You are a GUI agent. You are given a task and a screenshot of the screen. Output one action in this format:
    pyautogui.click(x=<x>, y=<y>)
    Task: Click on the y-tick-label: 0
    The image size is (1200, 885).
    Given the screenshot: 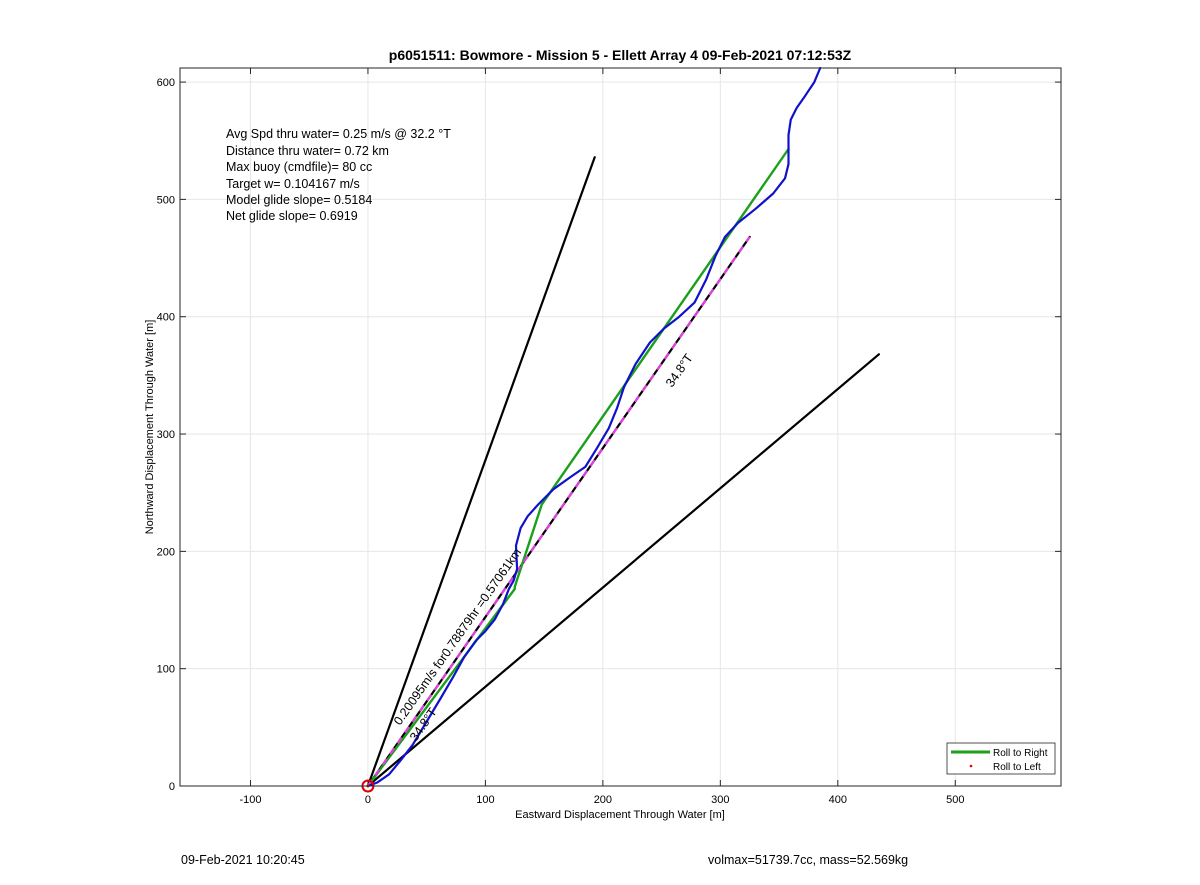 What is the action you would take?
    pyautogui.click(x=172, y=787)
    